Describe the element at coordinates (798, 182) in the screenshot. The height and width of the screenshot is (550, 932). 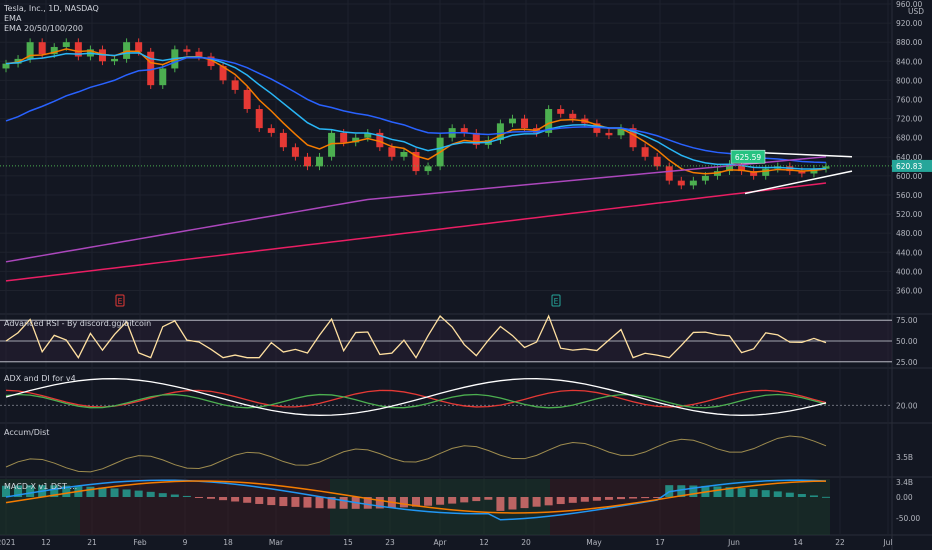
I see `support-trendline` at that location.